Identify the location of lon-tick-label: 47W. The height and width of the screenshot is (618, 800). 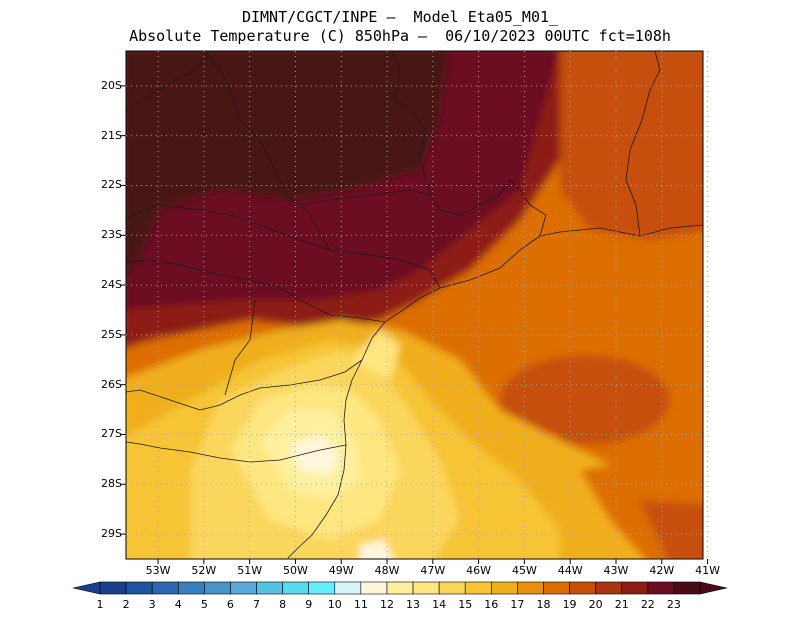
(433, 570).